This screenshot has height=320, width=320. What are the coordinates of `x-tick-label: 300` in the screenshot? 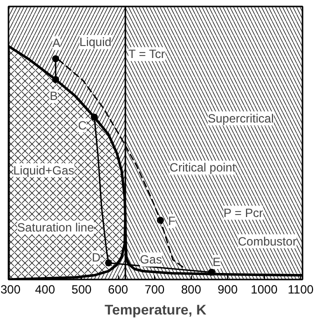 It's located at (10, 289).